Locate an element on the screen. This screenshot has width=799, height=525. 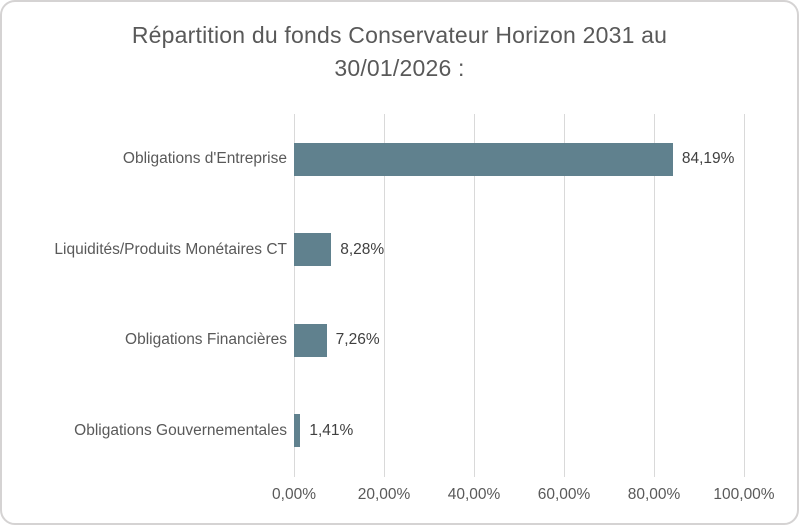
bar-value-label: 84,19% is located at coordinates (708, 159).